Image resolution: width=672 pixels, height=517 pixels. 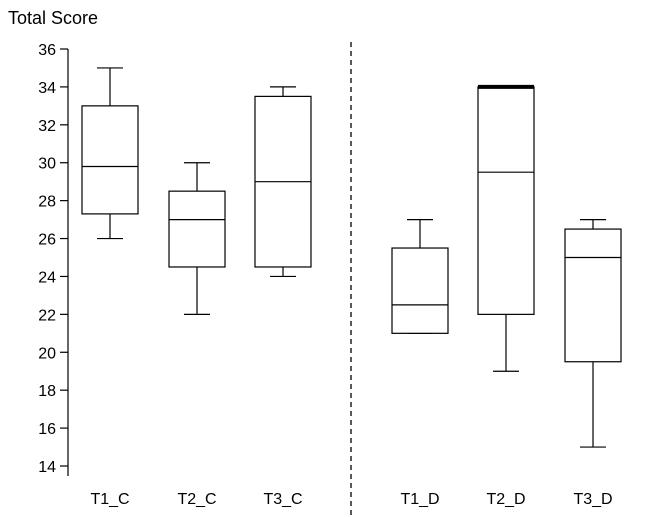 What do you see at coordinates (47, 50) in the screenshot?
I see `y-tick-label: 36` at bounding box center [47, 50].